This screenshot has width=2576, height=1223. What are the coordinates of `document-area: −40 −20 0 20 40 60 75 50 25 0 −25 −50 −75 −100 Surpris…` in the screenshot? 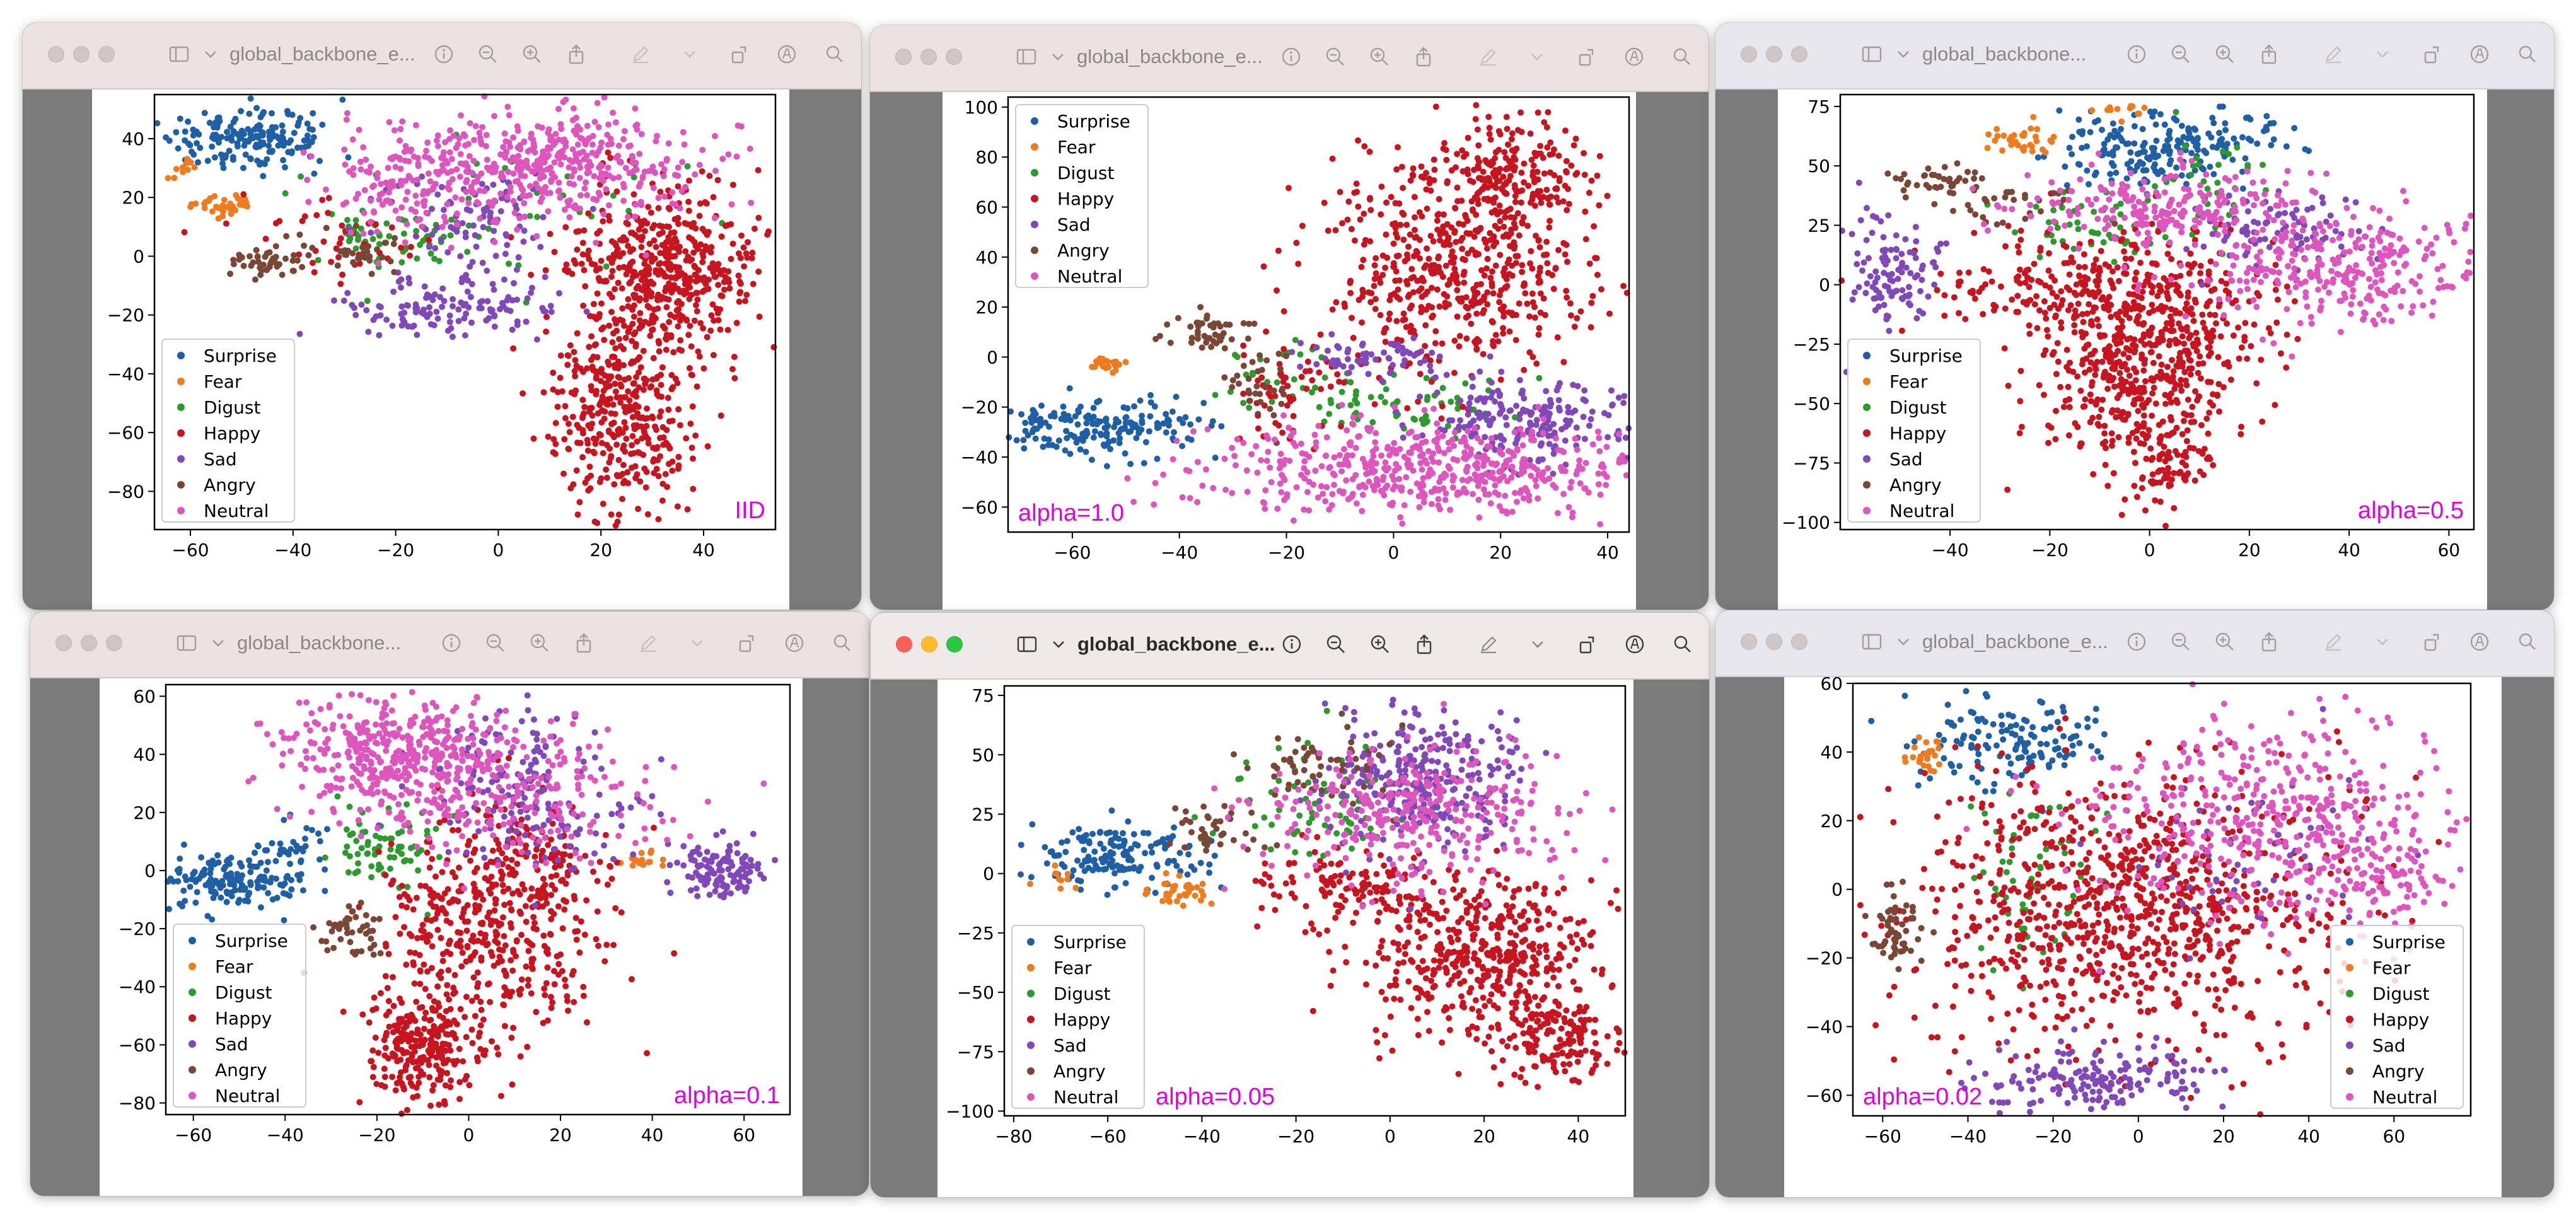 It's located at (2134, 350).